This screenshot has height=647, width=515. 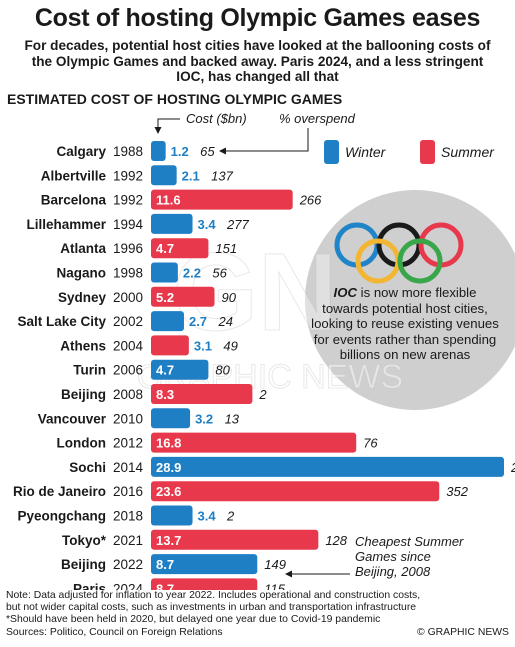 I want to click on paris-callout-line-1: Cheapest Summer, so click(x=409, y=541).